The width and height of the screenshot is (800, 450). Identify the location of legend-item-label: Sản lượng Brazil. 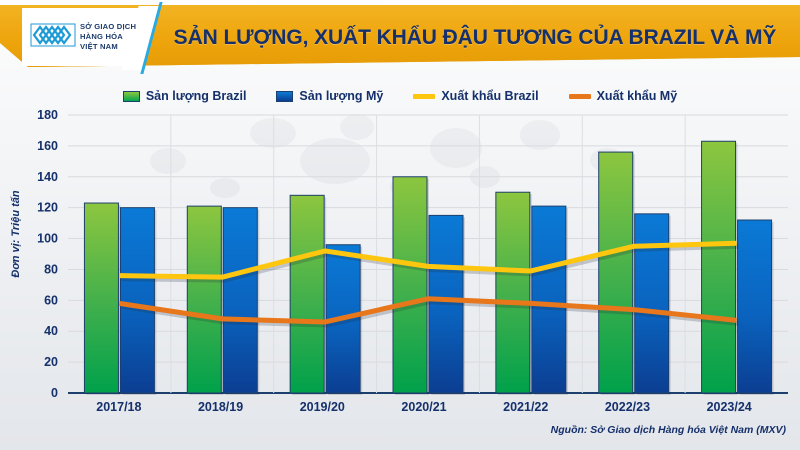
(196, 96).